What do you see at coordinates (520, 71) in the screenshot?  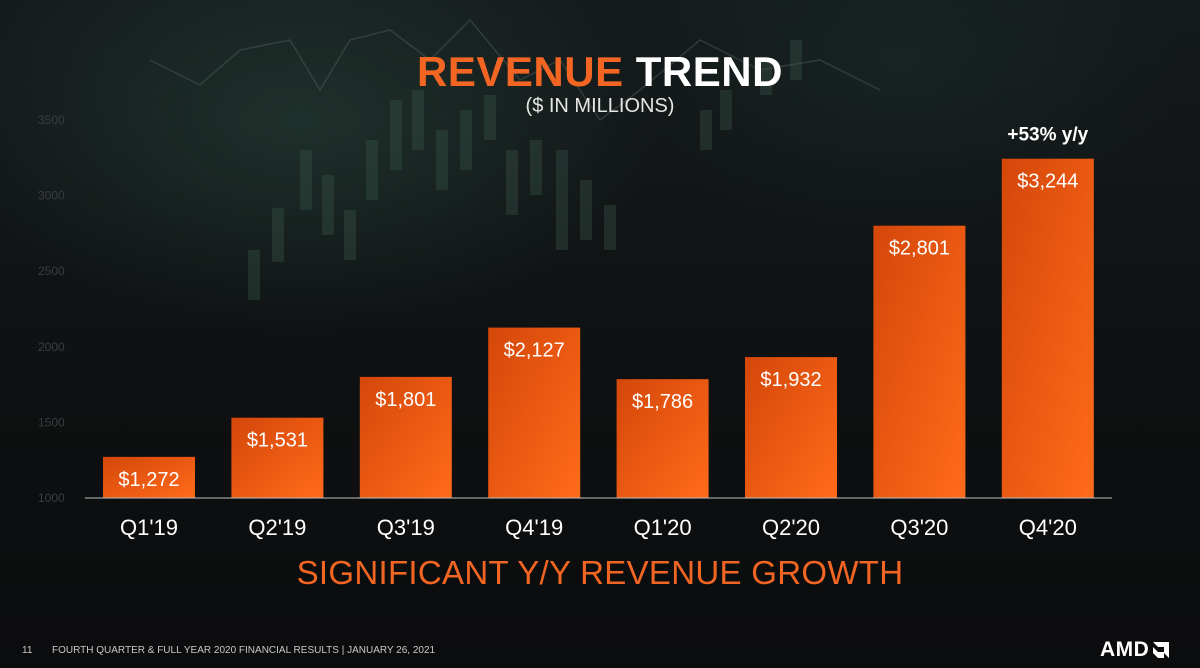 I see `title-highlight: REVENUE` at bounding box center [520, 71].